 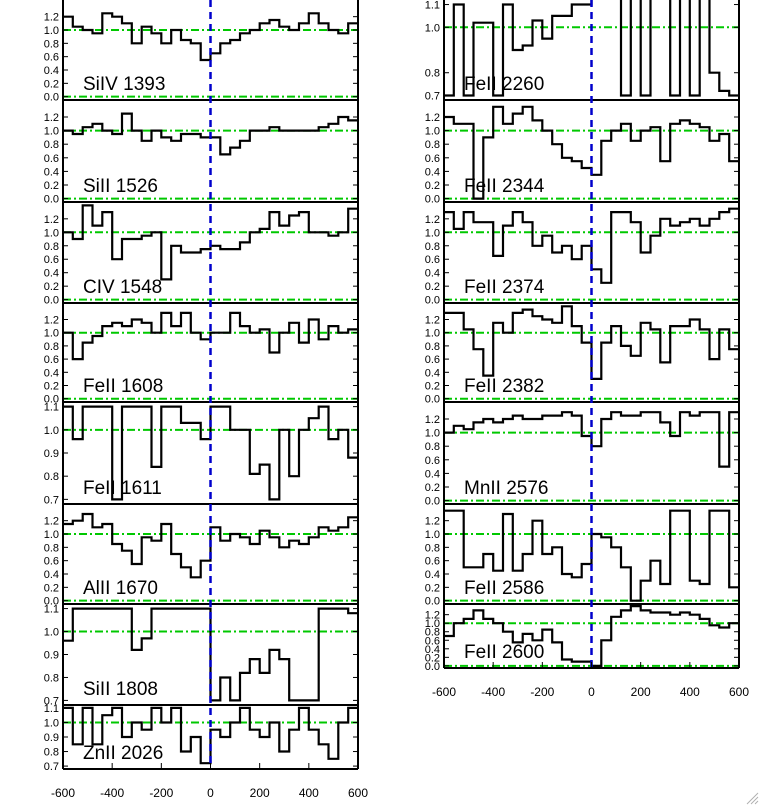 I want to click on left-panel-4-ytick-label: 0.7, so click(x=51, y=500).